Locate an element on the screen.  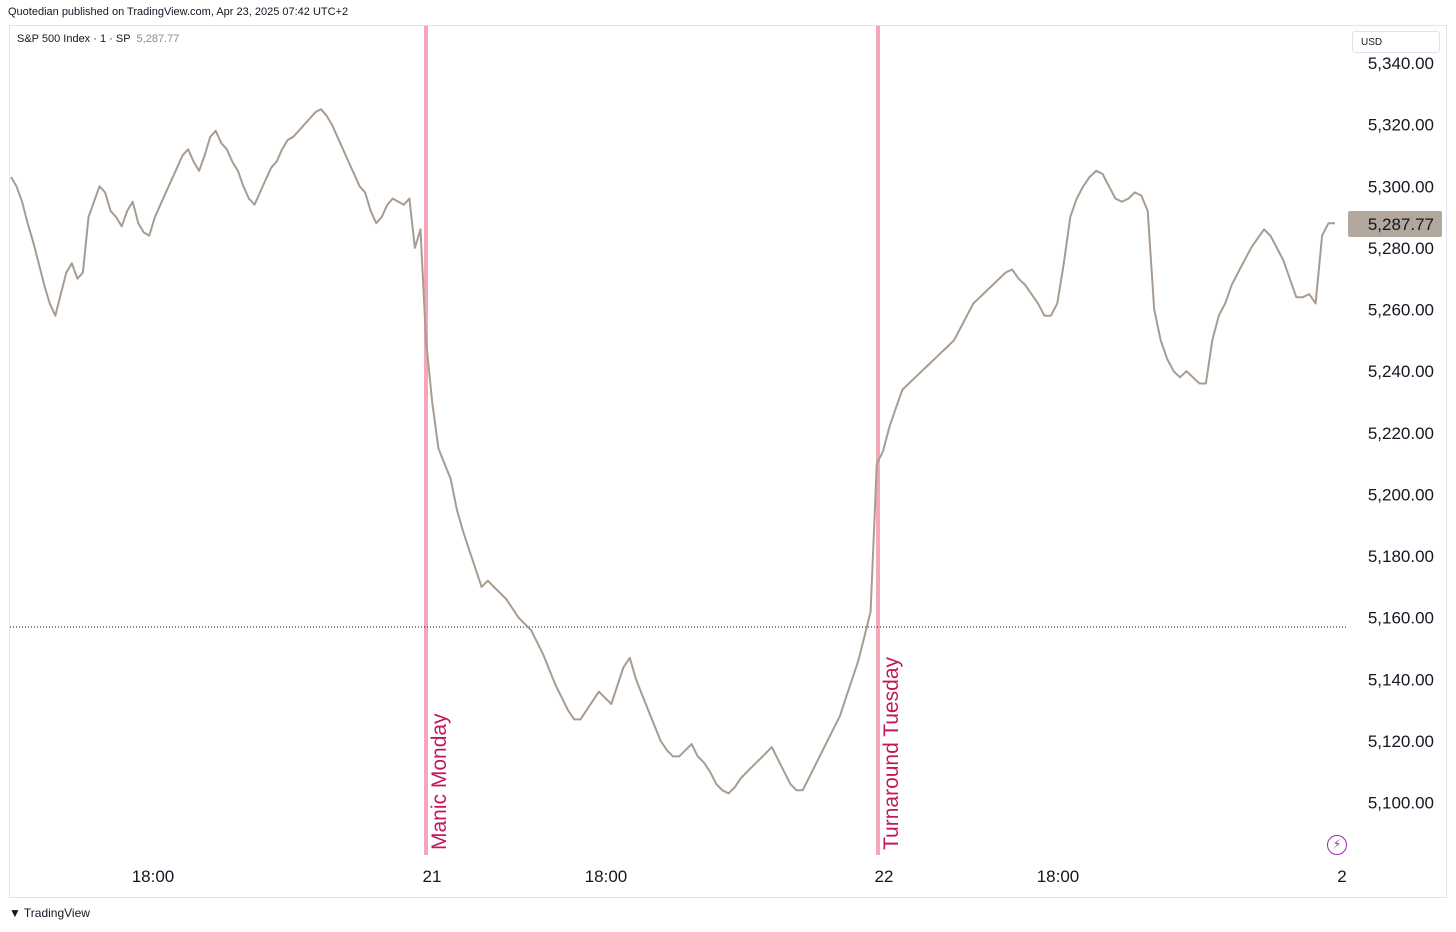
lightning-bolt-icon: ⚡ is located at coordinates (1337, 845).